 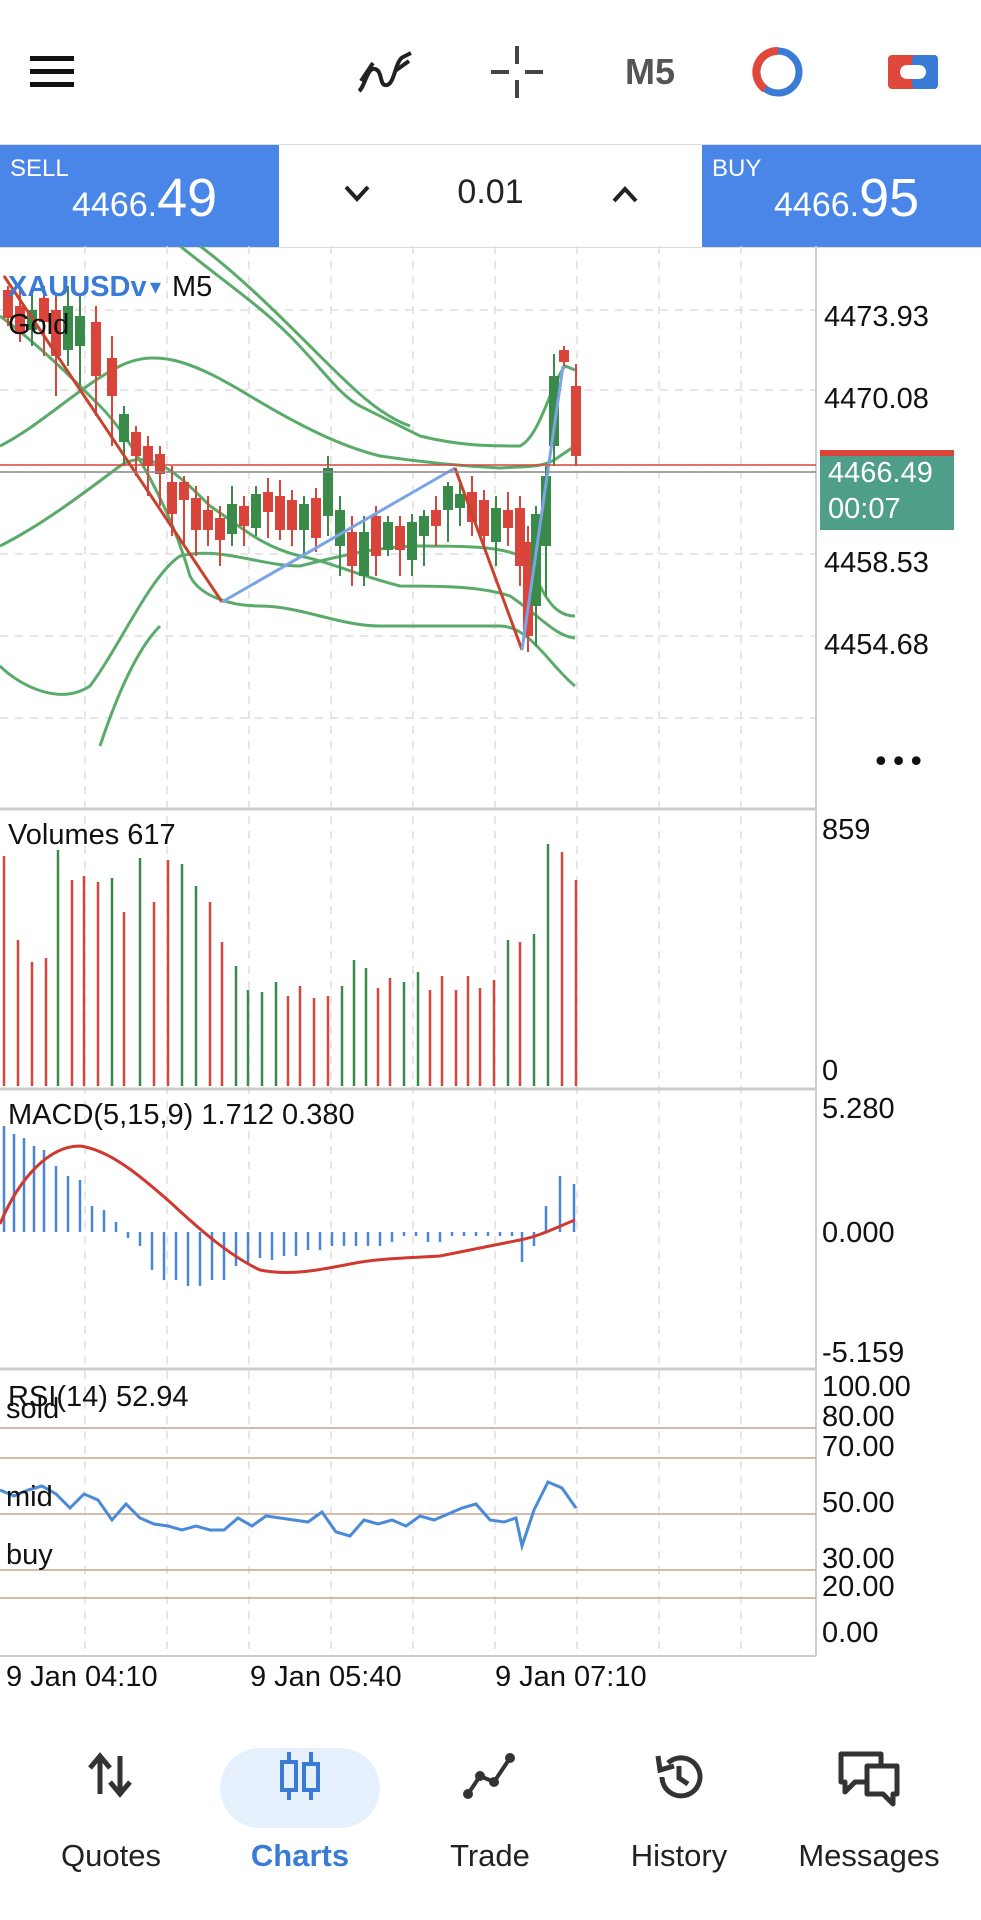 What do you see at coordinates (110, 1775) in the screenshot?
I see `quotes-arrows-icon` at bounding box center [110, 1775].